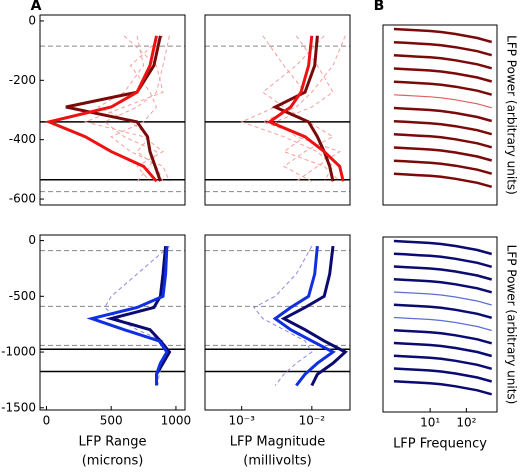 The height and width of the screenshot is (474, 520). I want to click on panel-label: A, so click(36, 7).